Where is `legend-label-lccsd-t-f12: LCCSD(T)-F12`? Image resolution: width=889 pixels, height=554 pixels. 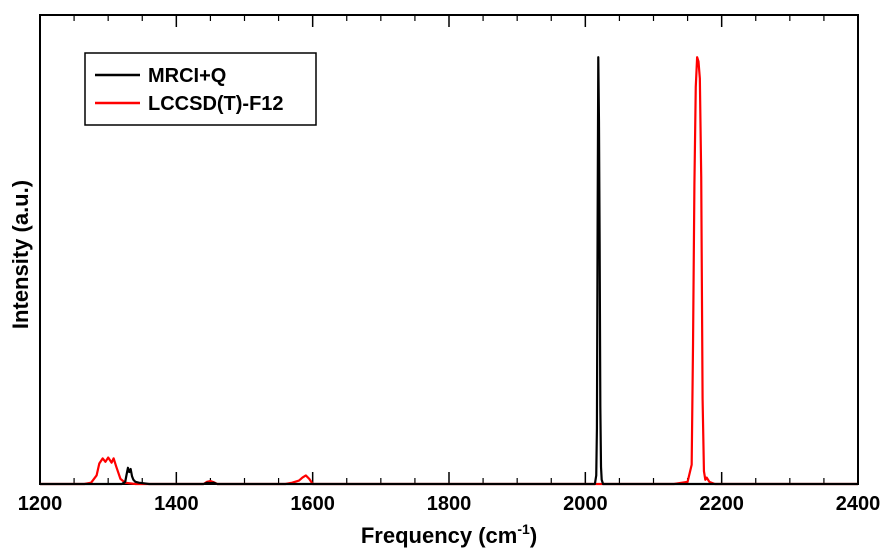
legend-label-lccsd-t-f12: LCCSD(T)-F12 is located at coordinates (216, 104).